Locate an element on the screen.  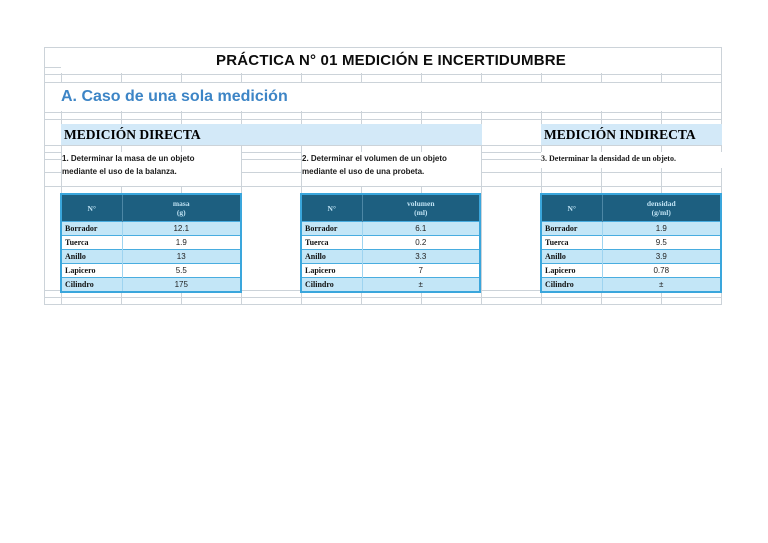
table-header-row: N° masa (g) is located at coordinates (151, 208).